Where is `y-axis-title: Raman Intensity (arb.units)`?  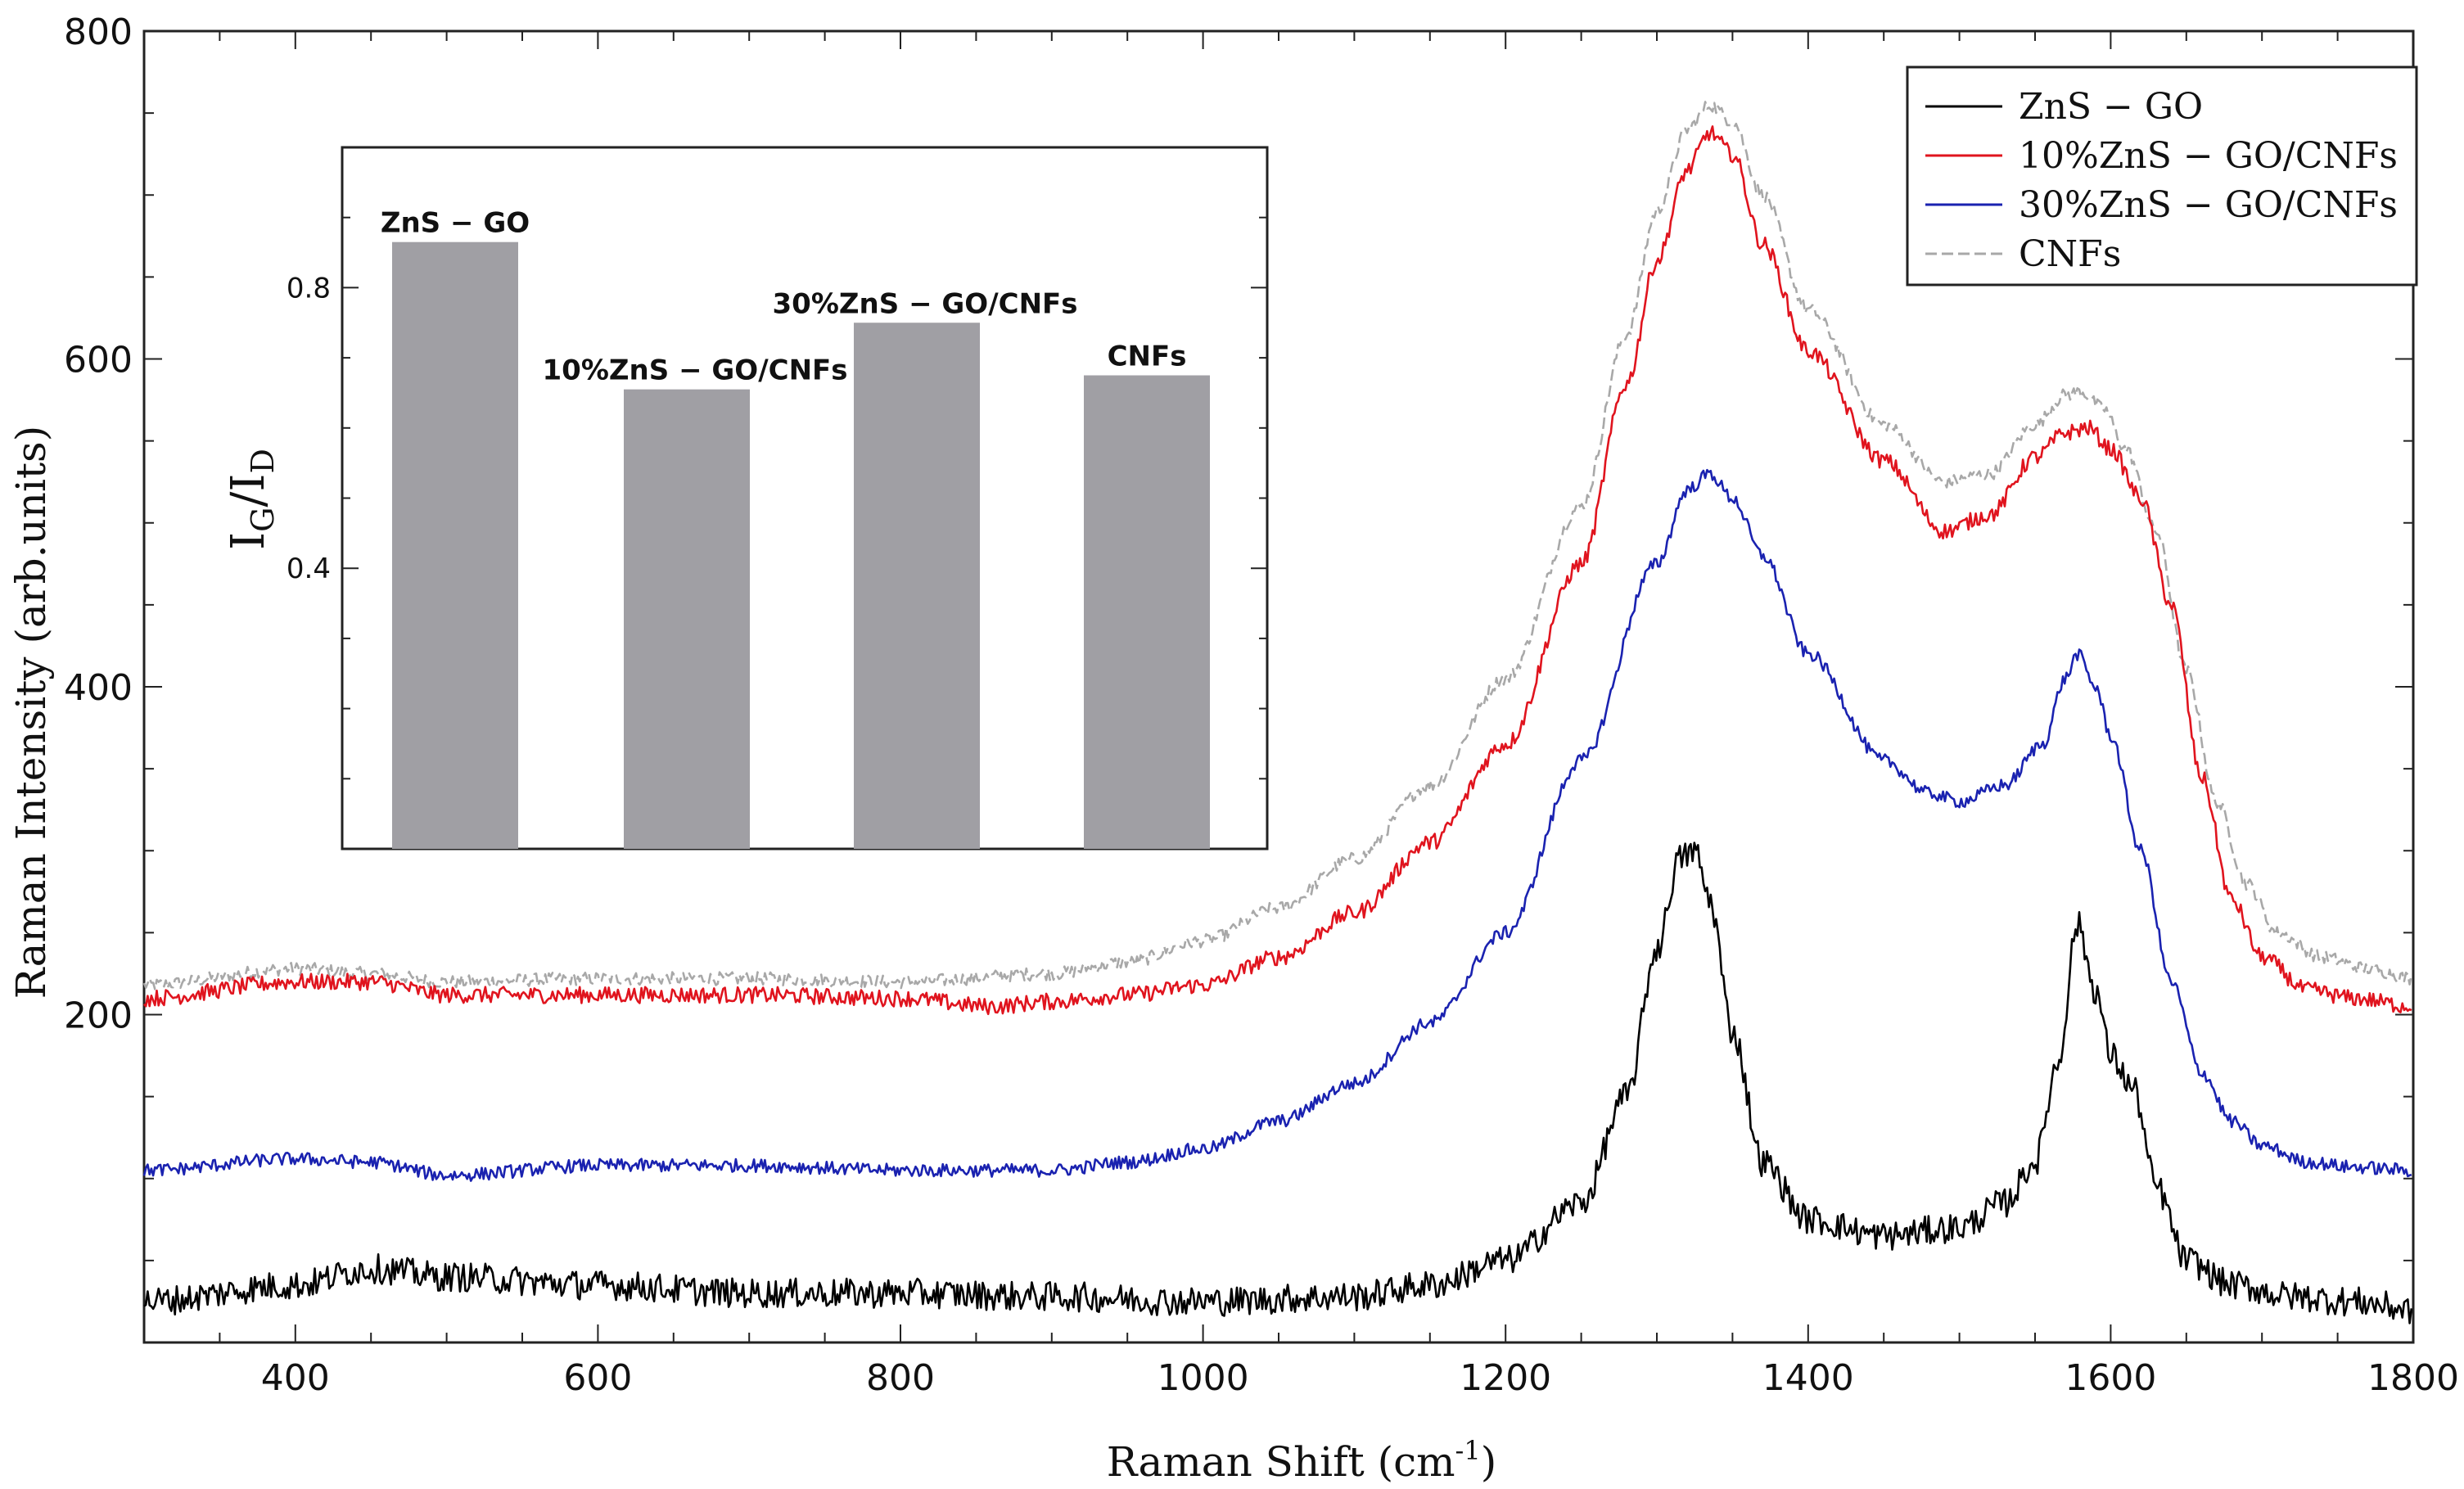
y-axis-title: Raman Intensity (arb.units) is located at coordinates (31, 712).